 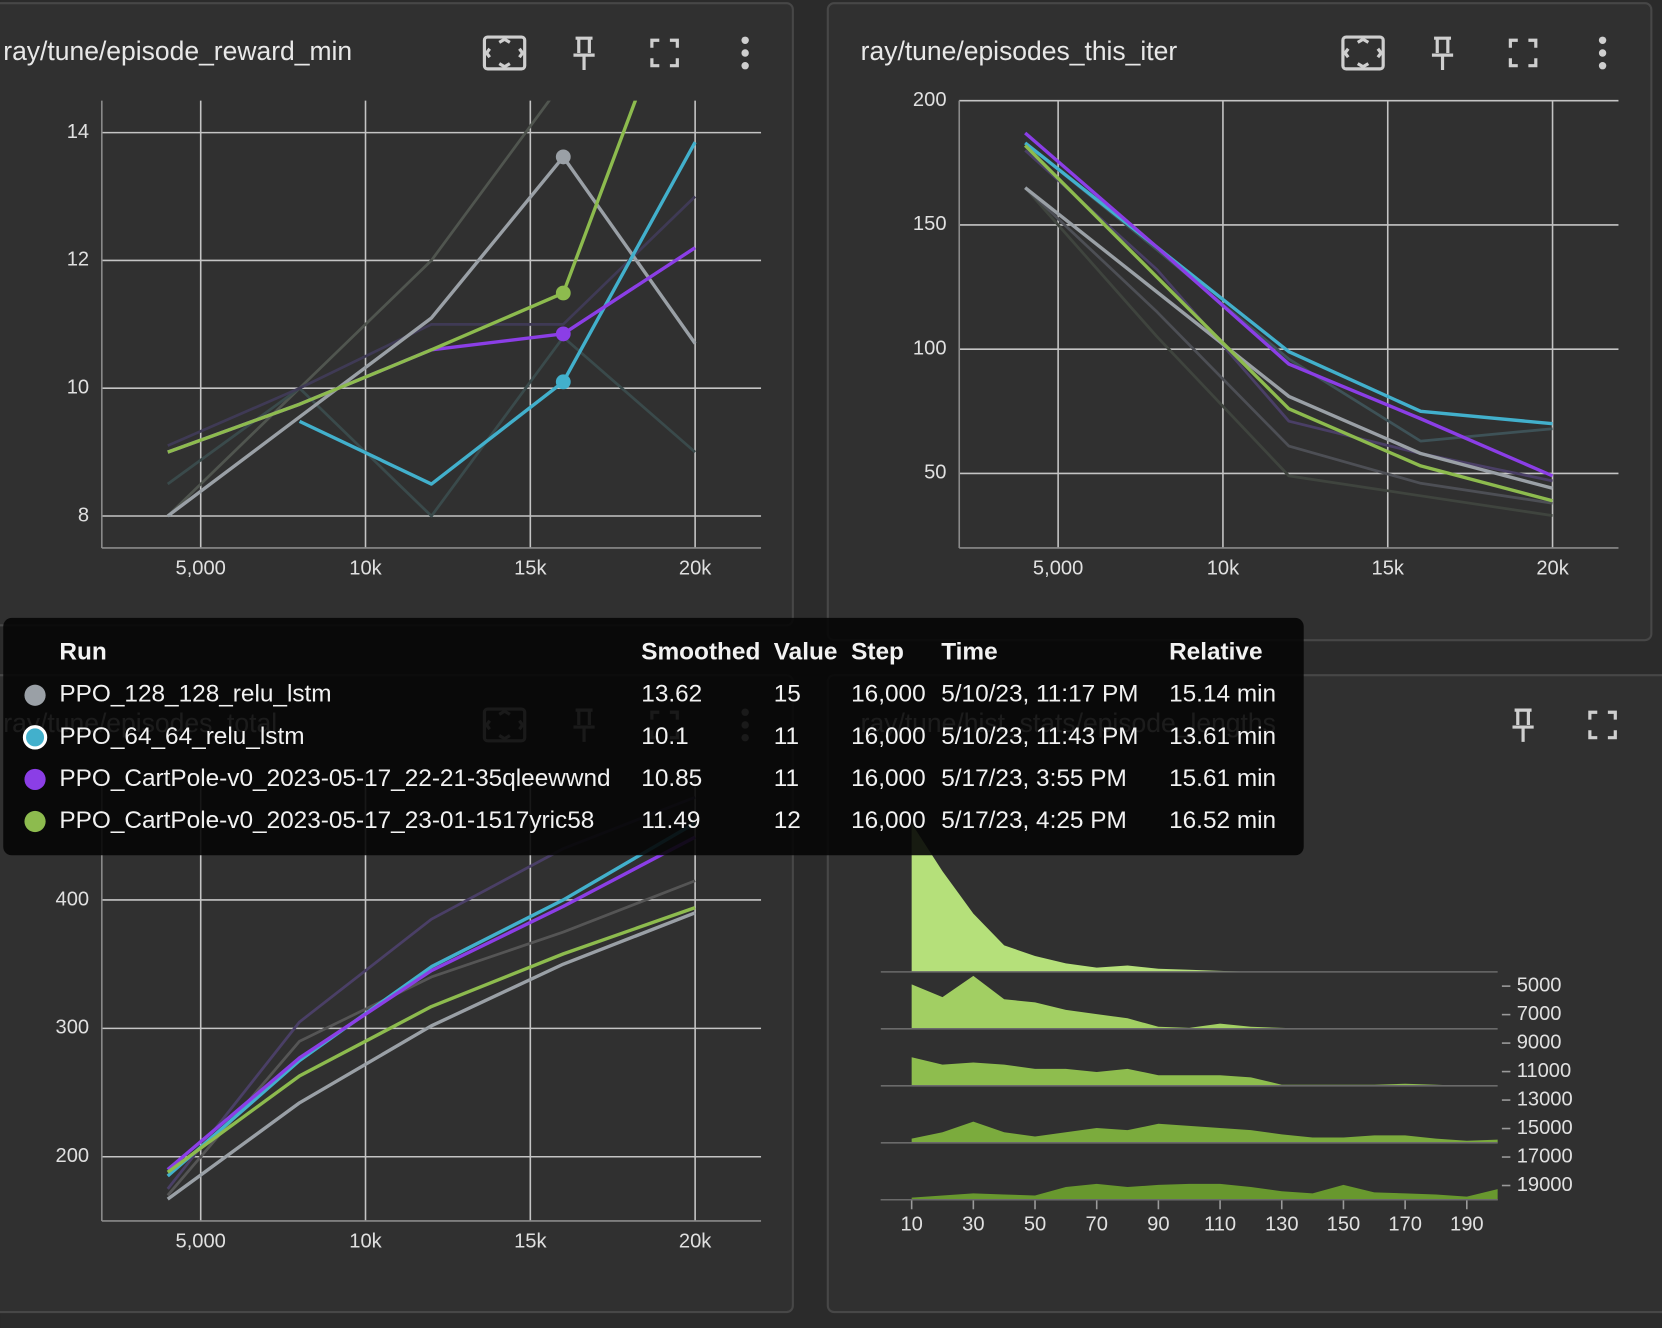 I want to click on tooltip-background, so click(x=653, y=736).